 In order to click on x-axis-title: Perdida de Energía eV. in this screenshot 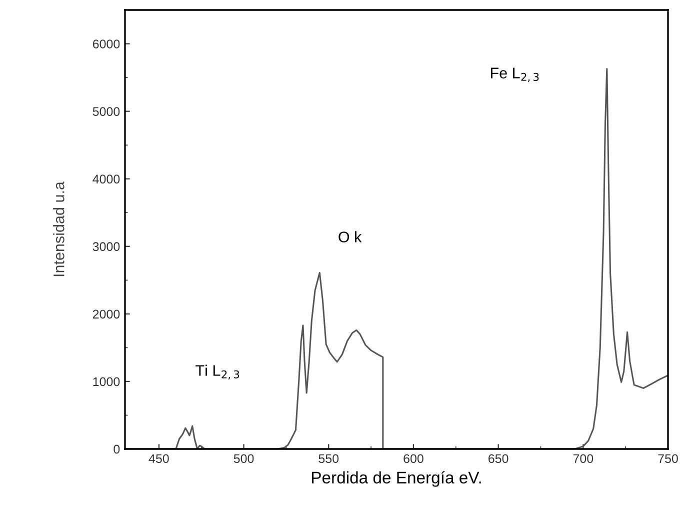, I will do `click(396, 479)`.